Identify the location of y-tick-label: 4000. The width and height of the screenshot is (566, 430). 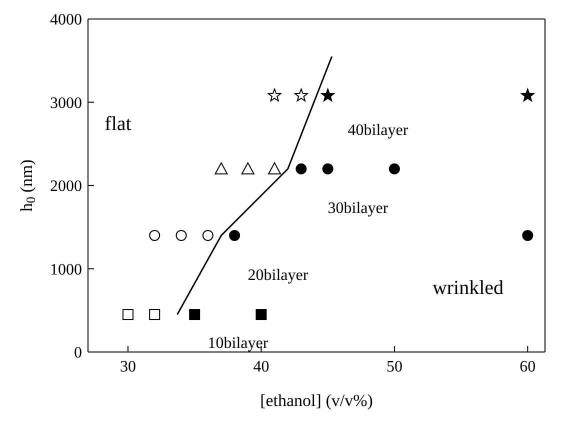
(66, 20).